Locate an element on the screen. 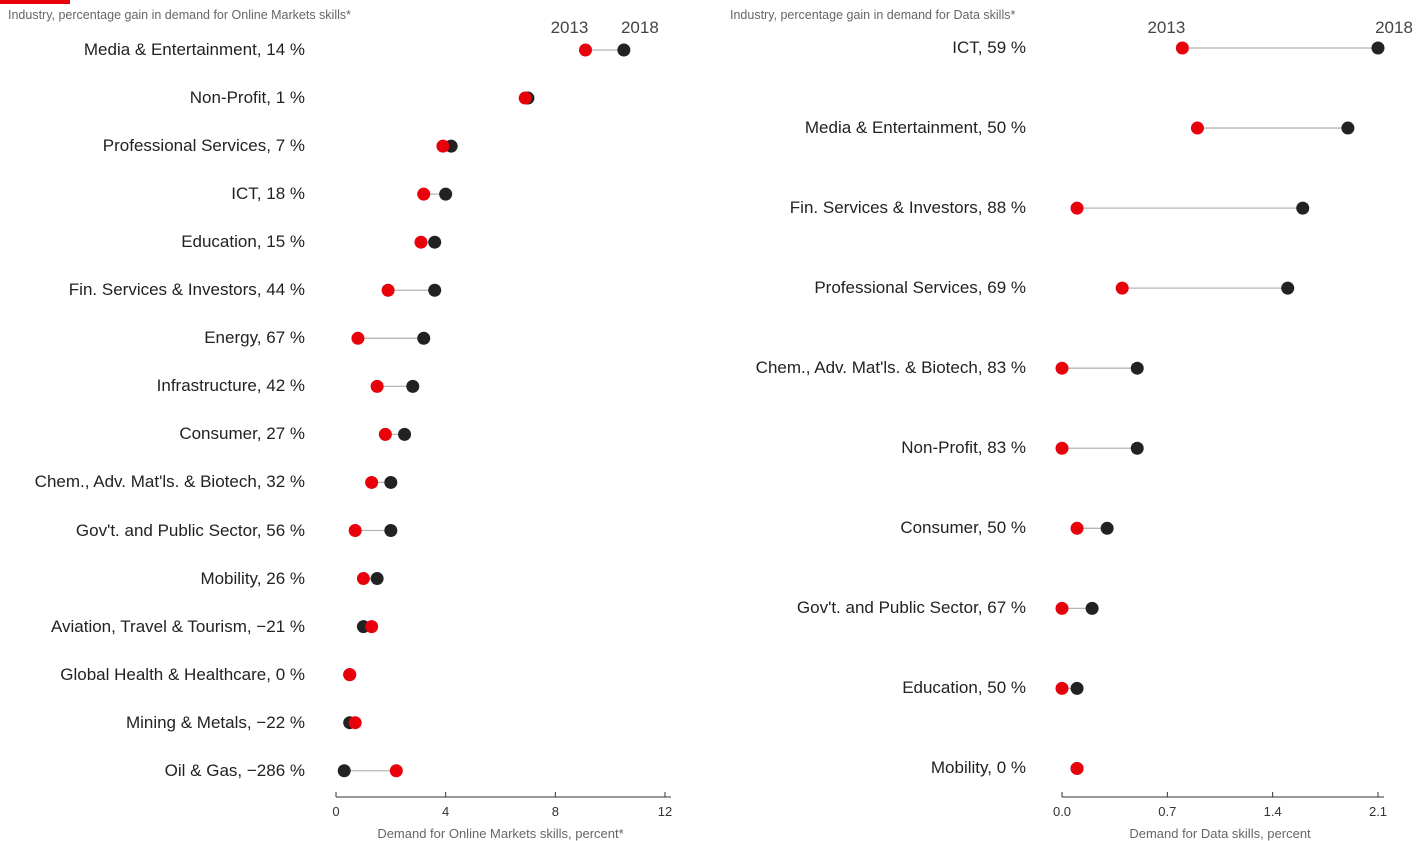  industry-label: Gov't. and Public Sector, 56 % is located at coordinates (190, 531).